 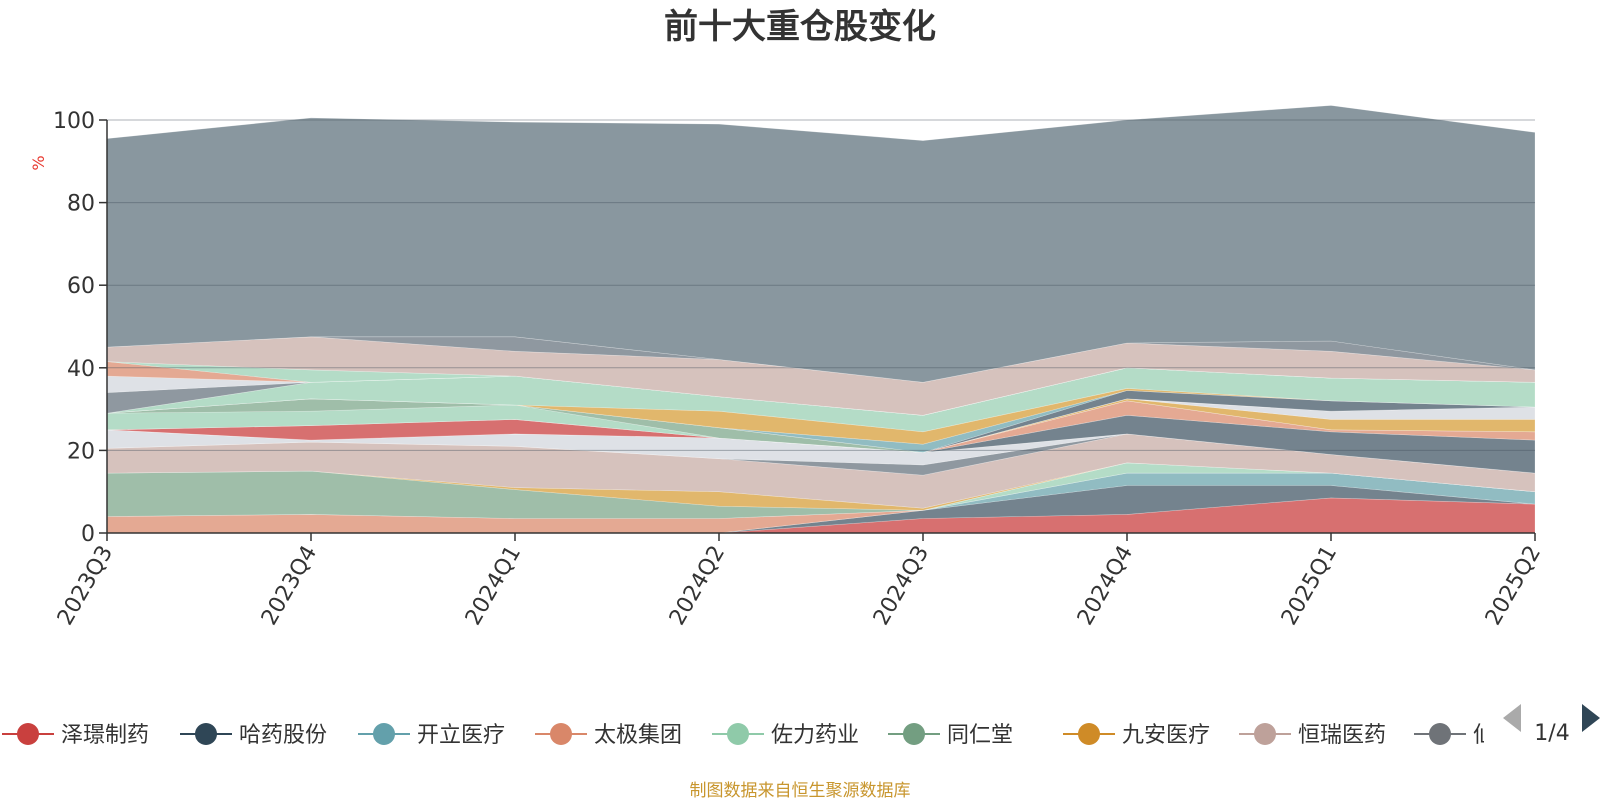 What do you see at coordinates (800, 790) in the screenshot?
I see `data-source-footer: 制图数据来自恒生聚源数据库` at bounding box center [800, 790].